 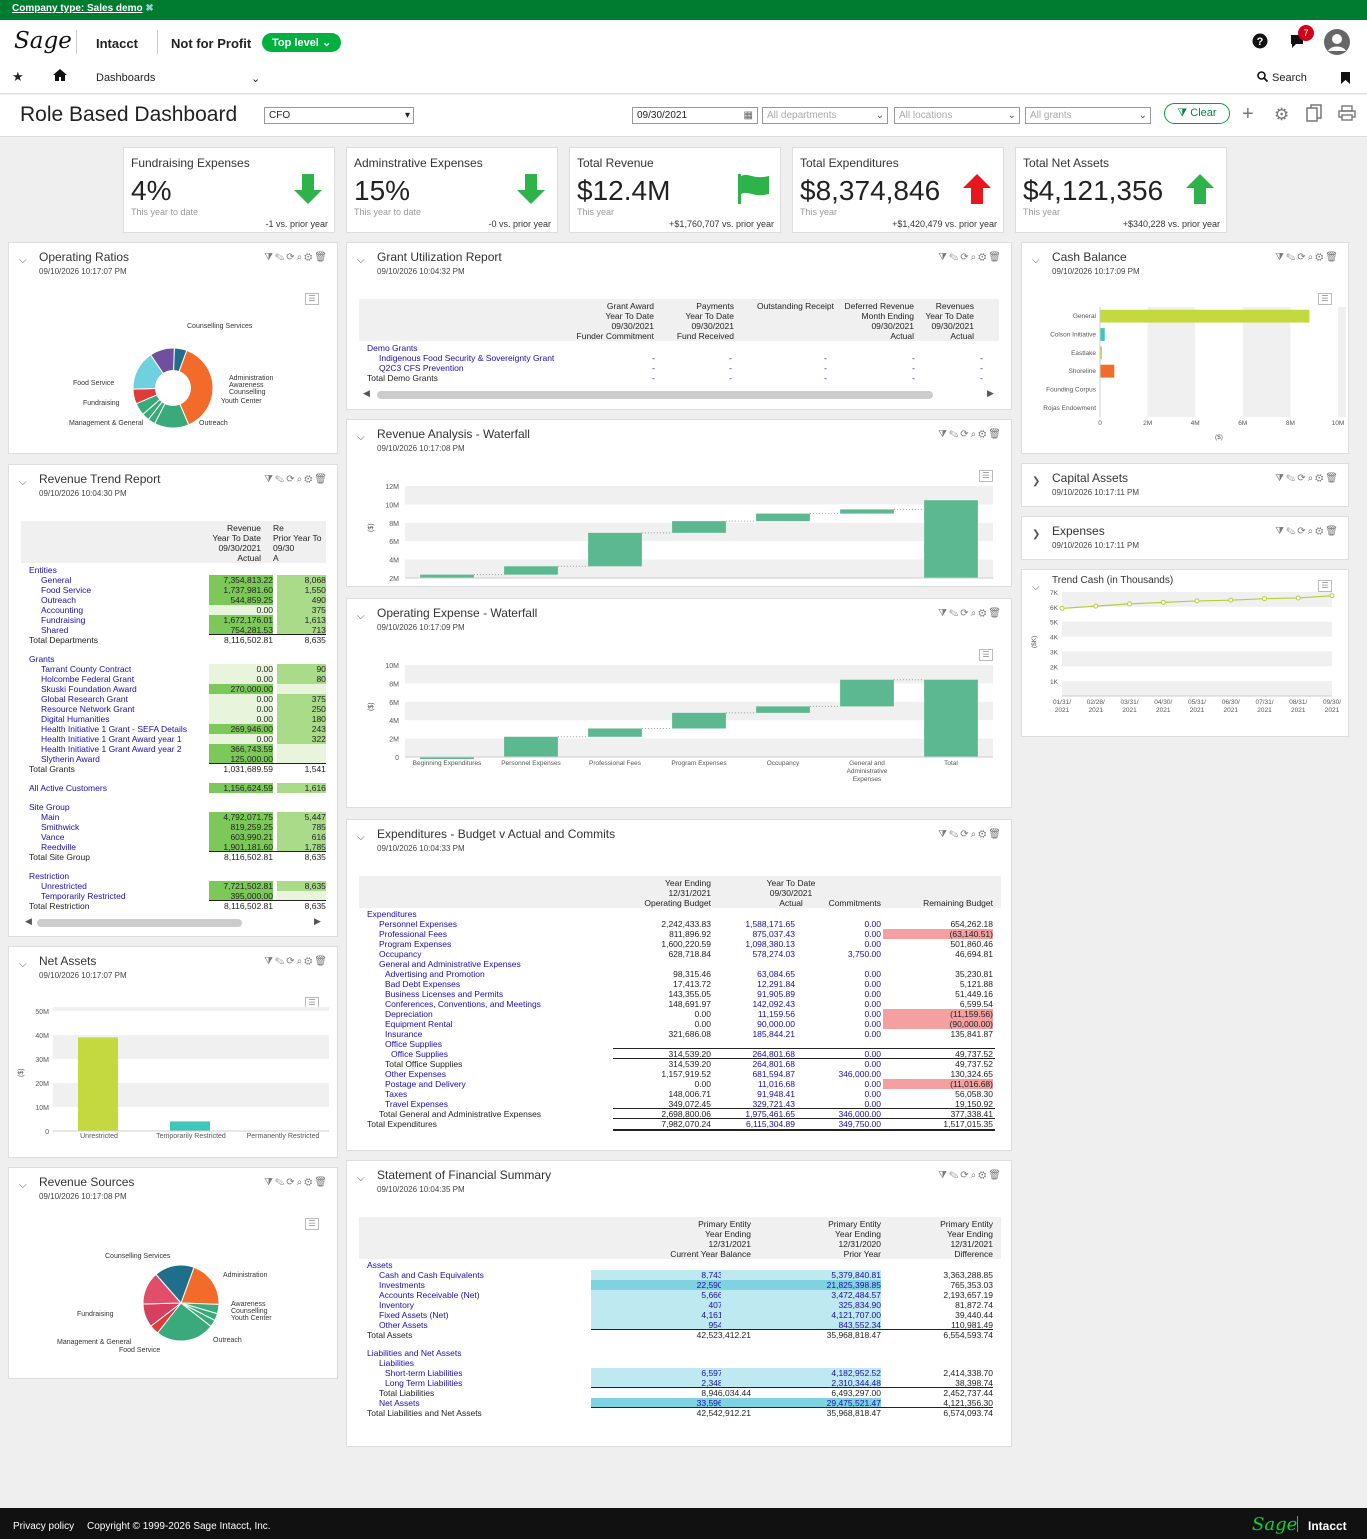 I want to click on table-row-label: Fundraising, so click(x=63, y=620).